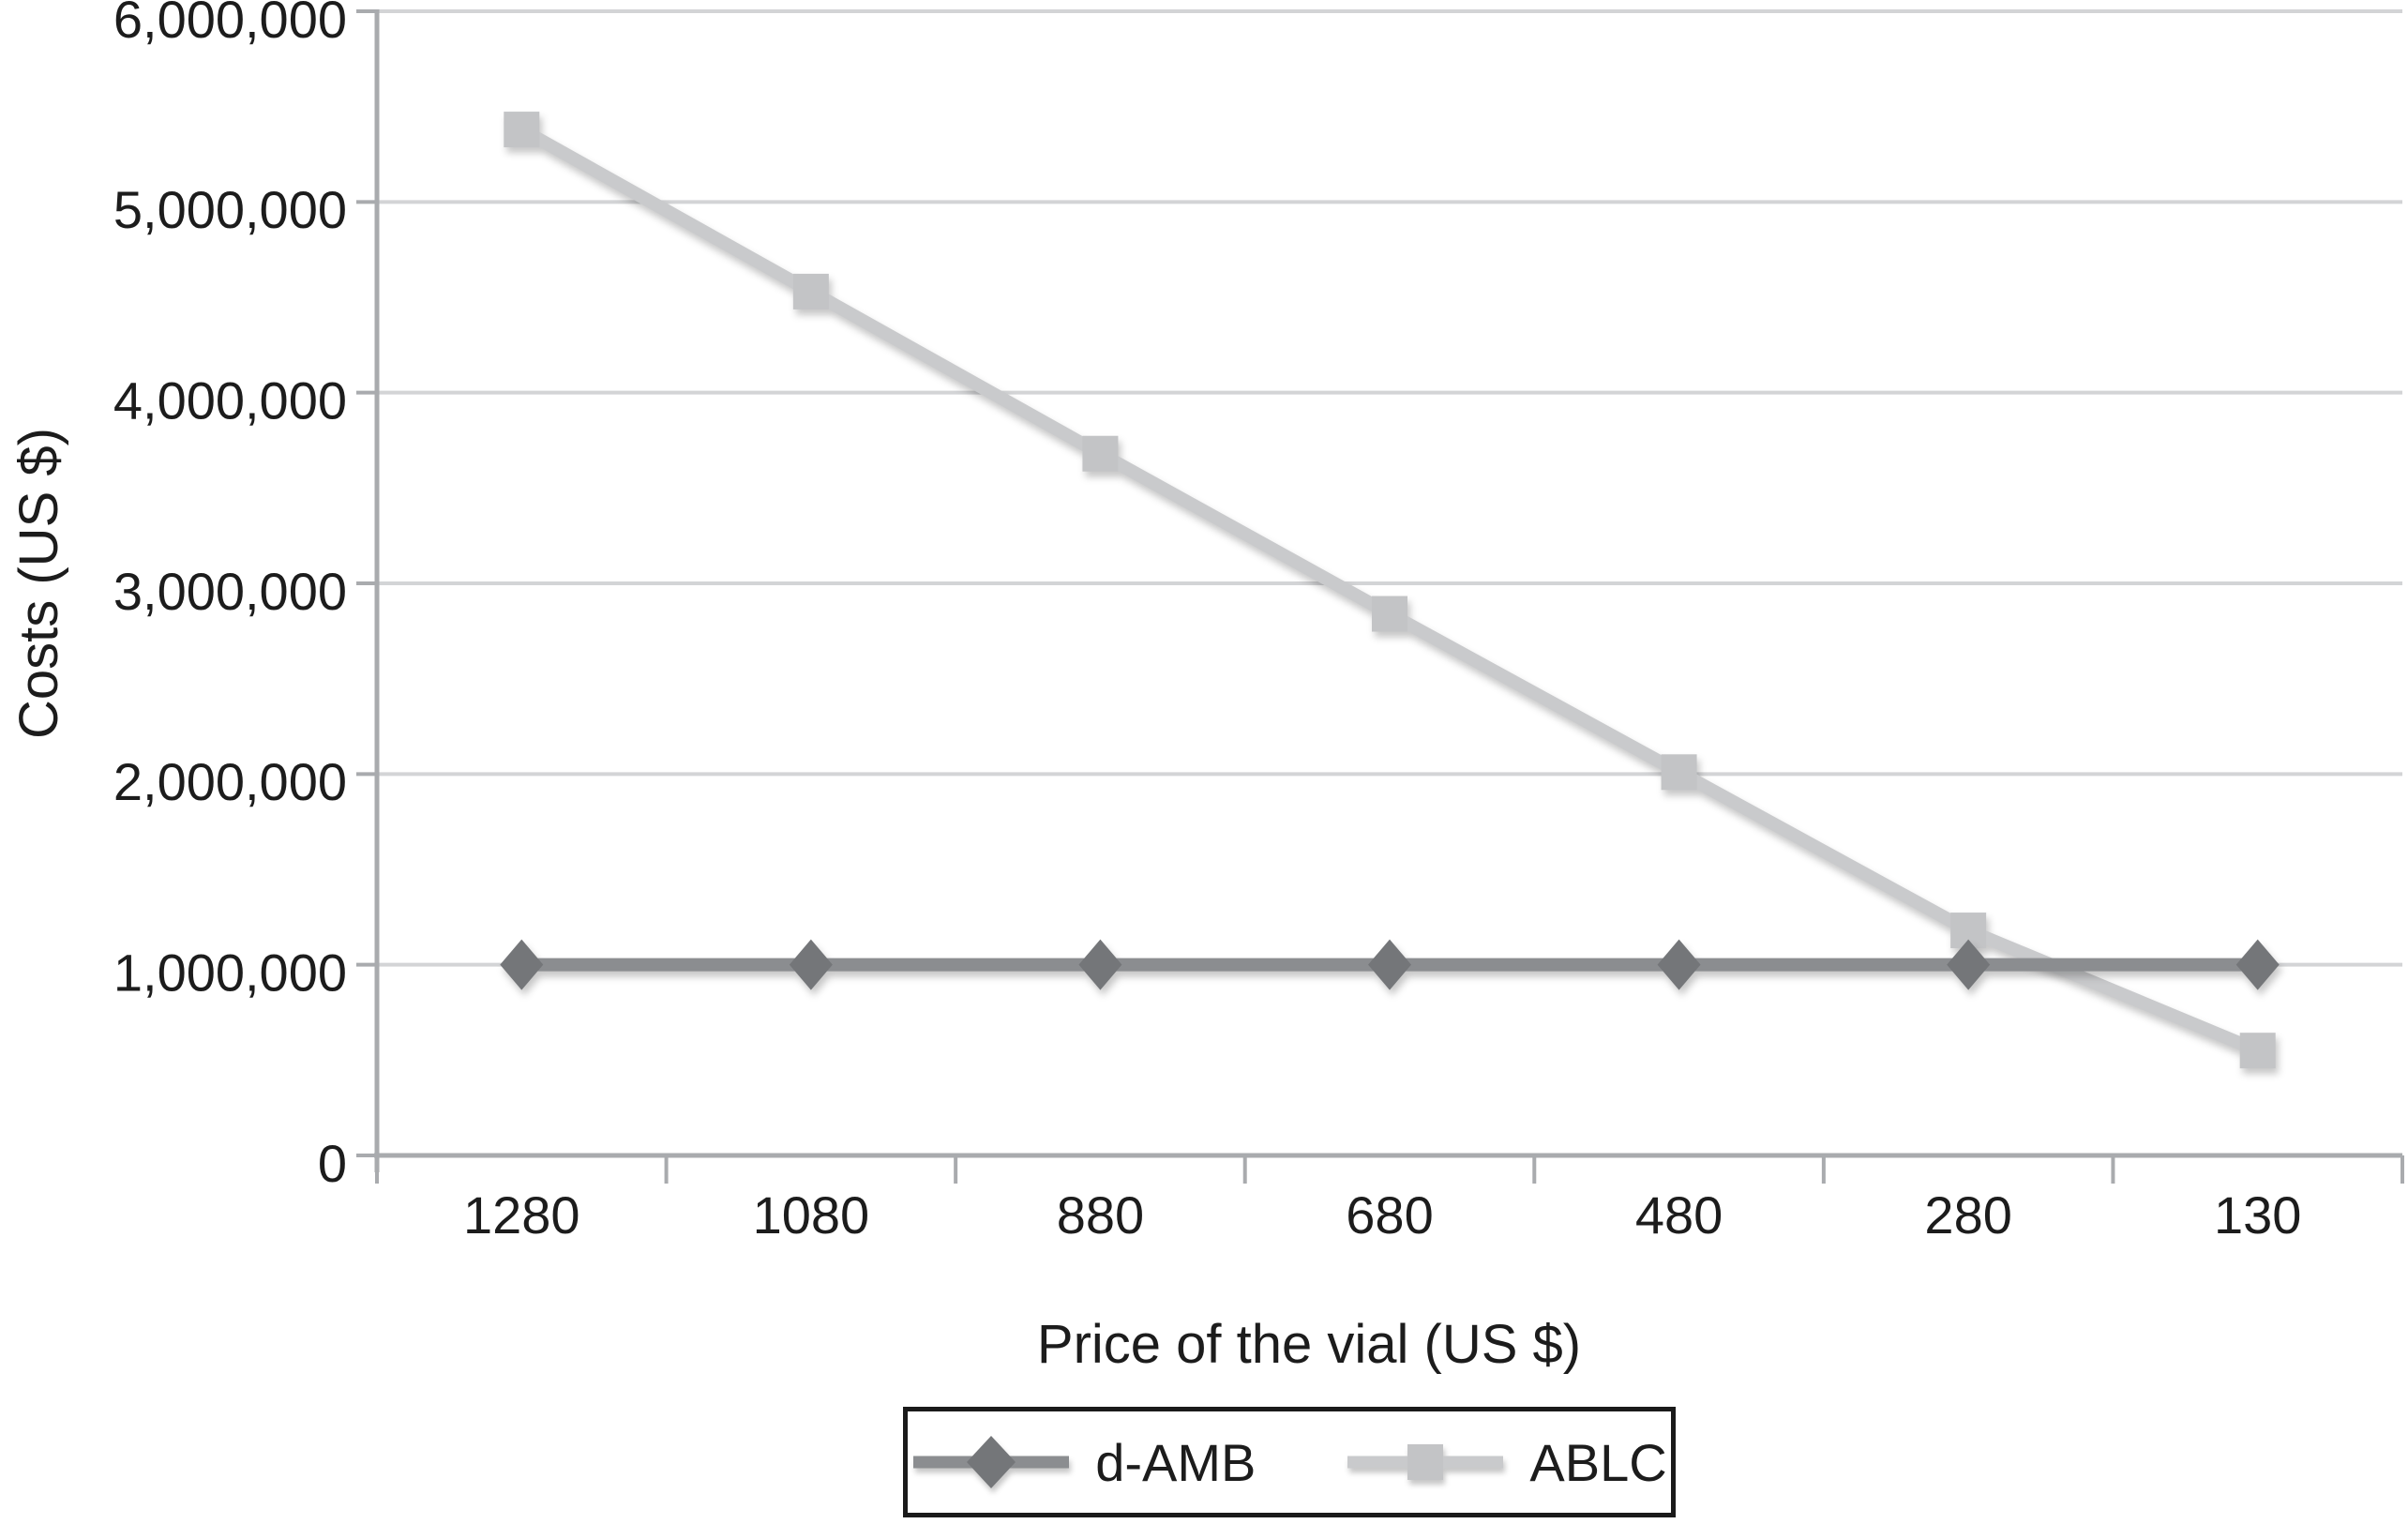 The height and width of the screenshot is (1524, 2408). What do you see at coordinates (230, 400) in the screenshot?
I see `y-axis-tick-label: 4,000,000` at bounding box center [230, 400].